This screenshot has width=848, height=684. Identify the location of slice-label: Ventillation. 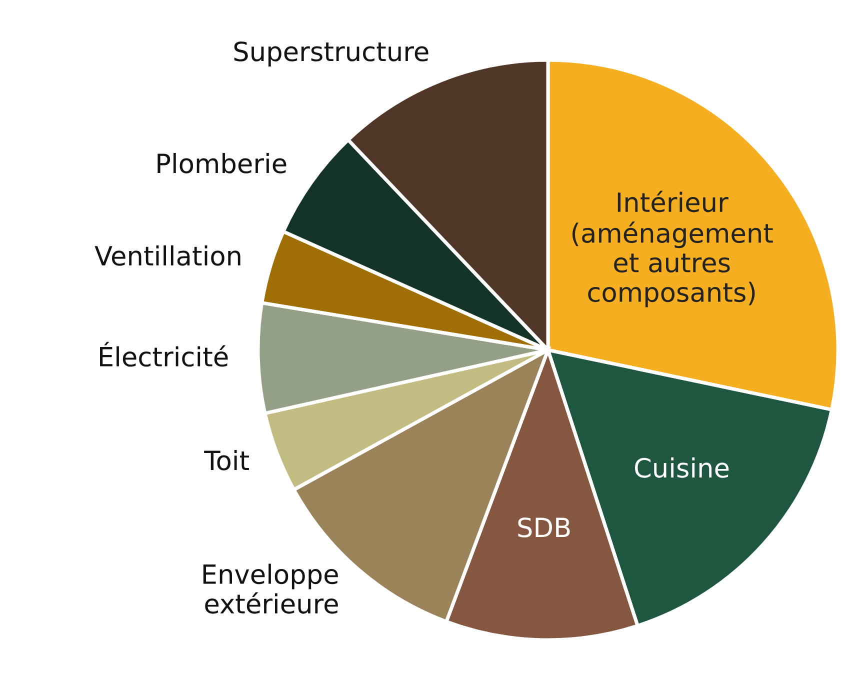
(167, 255).